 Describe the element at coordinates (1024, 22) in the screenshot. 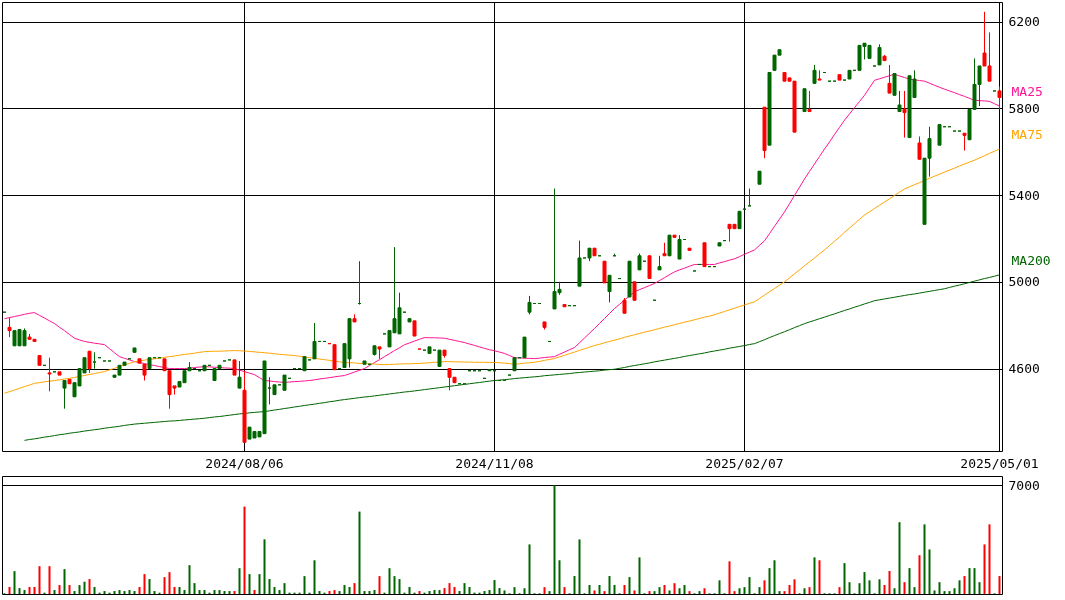

I see `y-tick-label: 6200` at that location.